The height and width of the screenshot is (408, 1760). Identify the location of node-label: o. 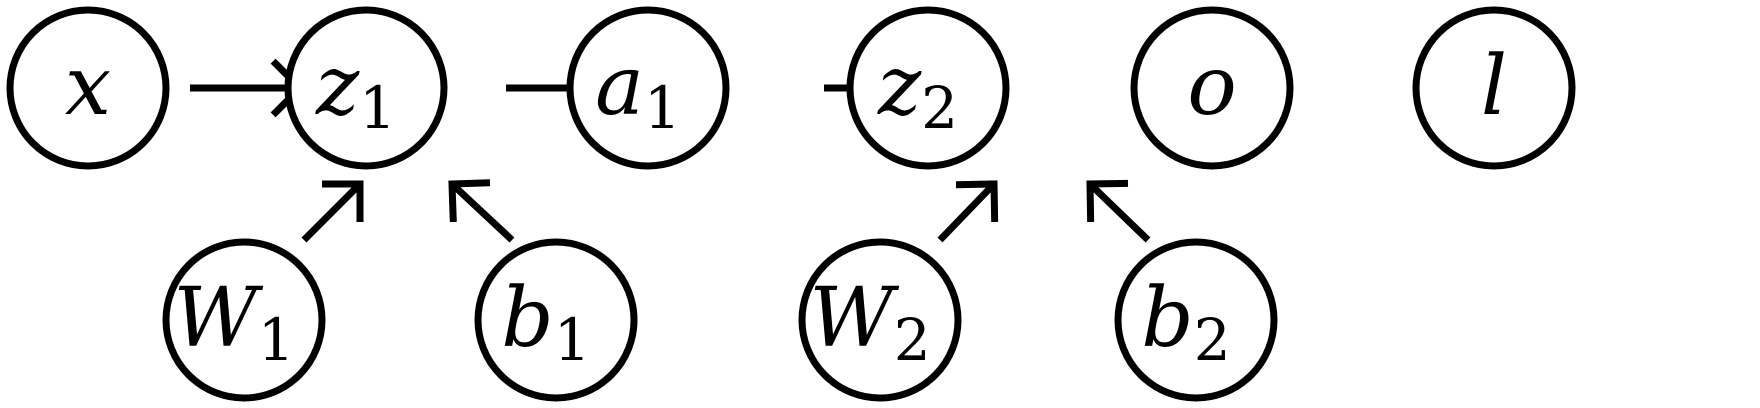
(1211, 86).